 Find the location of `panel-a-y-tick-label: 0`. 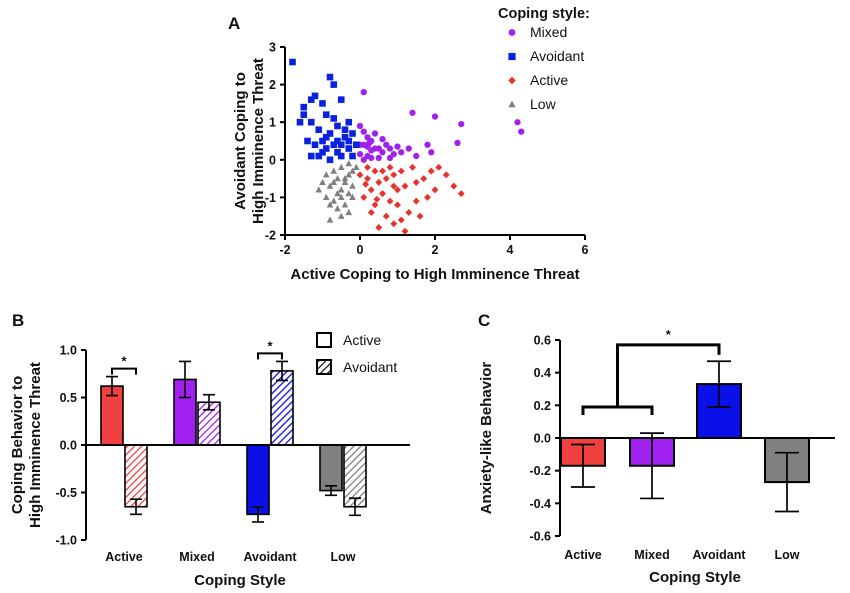

panel-a-y-tick-label: 0 is located at coordinates (272, 160).